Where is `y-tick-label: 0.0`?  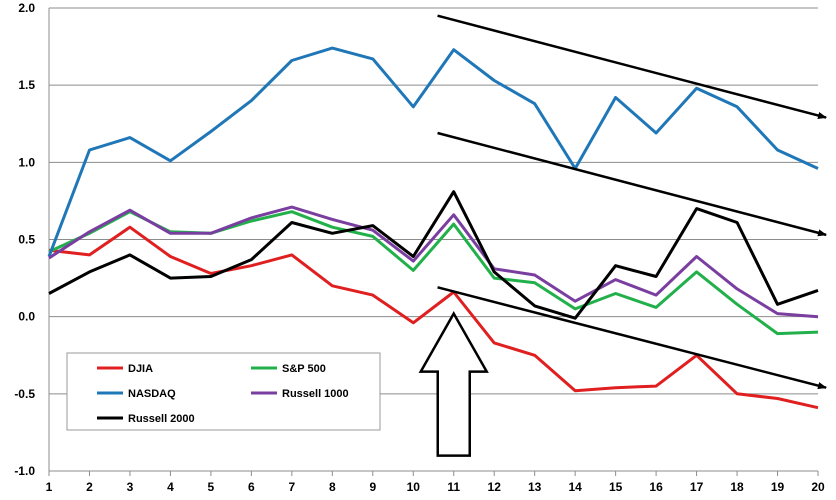
y-tick-label: 0.0 is located at coordinates (26, 317).